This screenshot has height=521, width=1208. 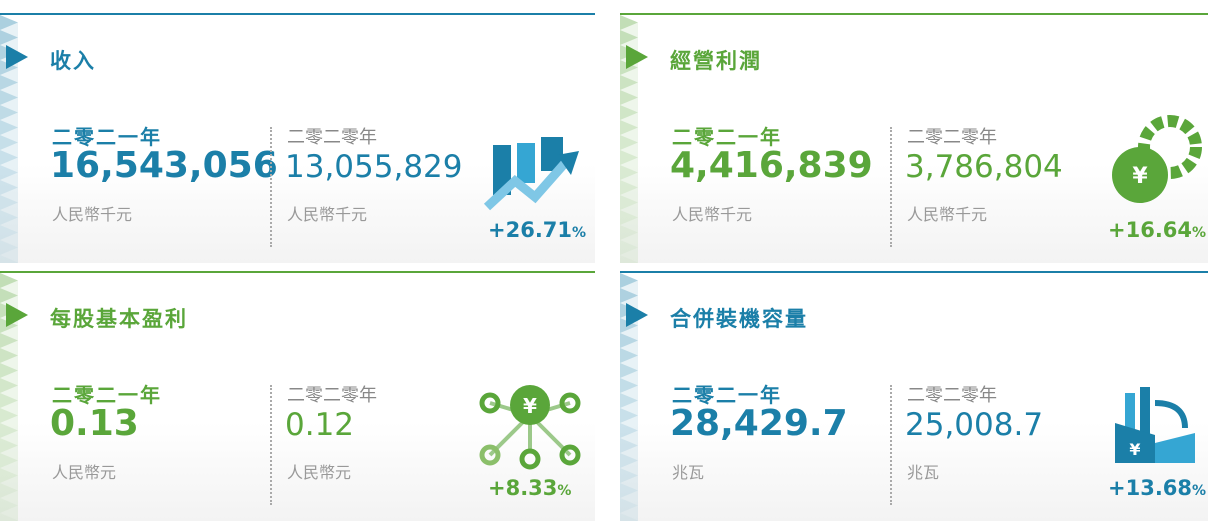 What do you see at coordinates (974, 425) in the screenshot?
I see `previous-value: 25,008.7` at bounding box center [974, 425].